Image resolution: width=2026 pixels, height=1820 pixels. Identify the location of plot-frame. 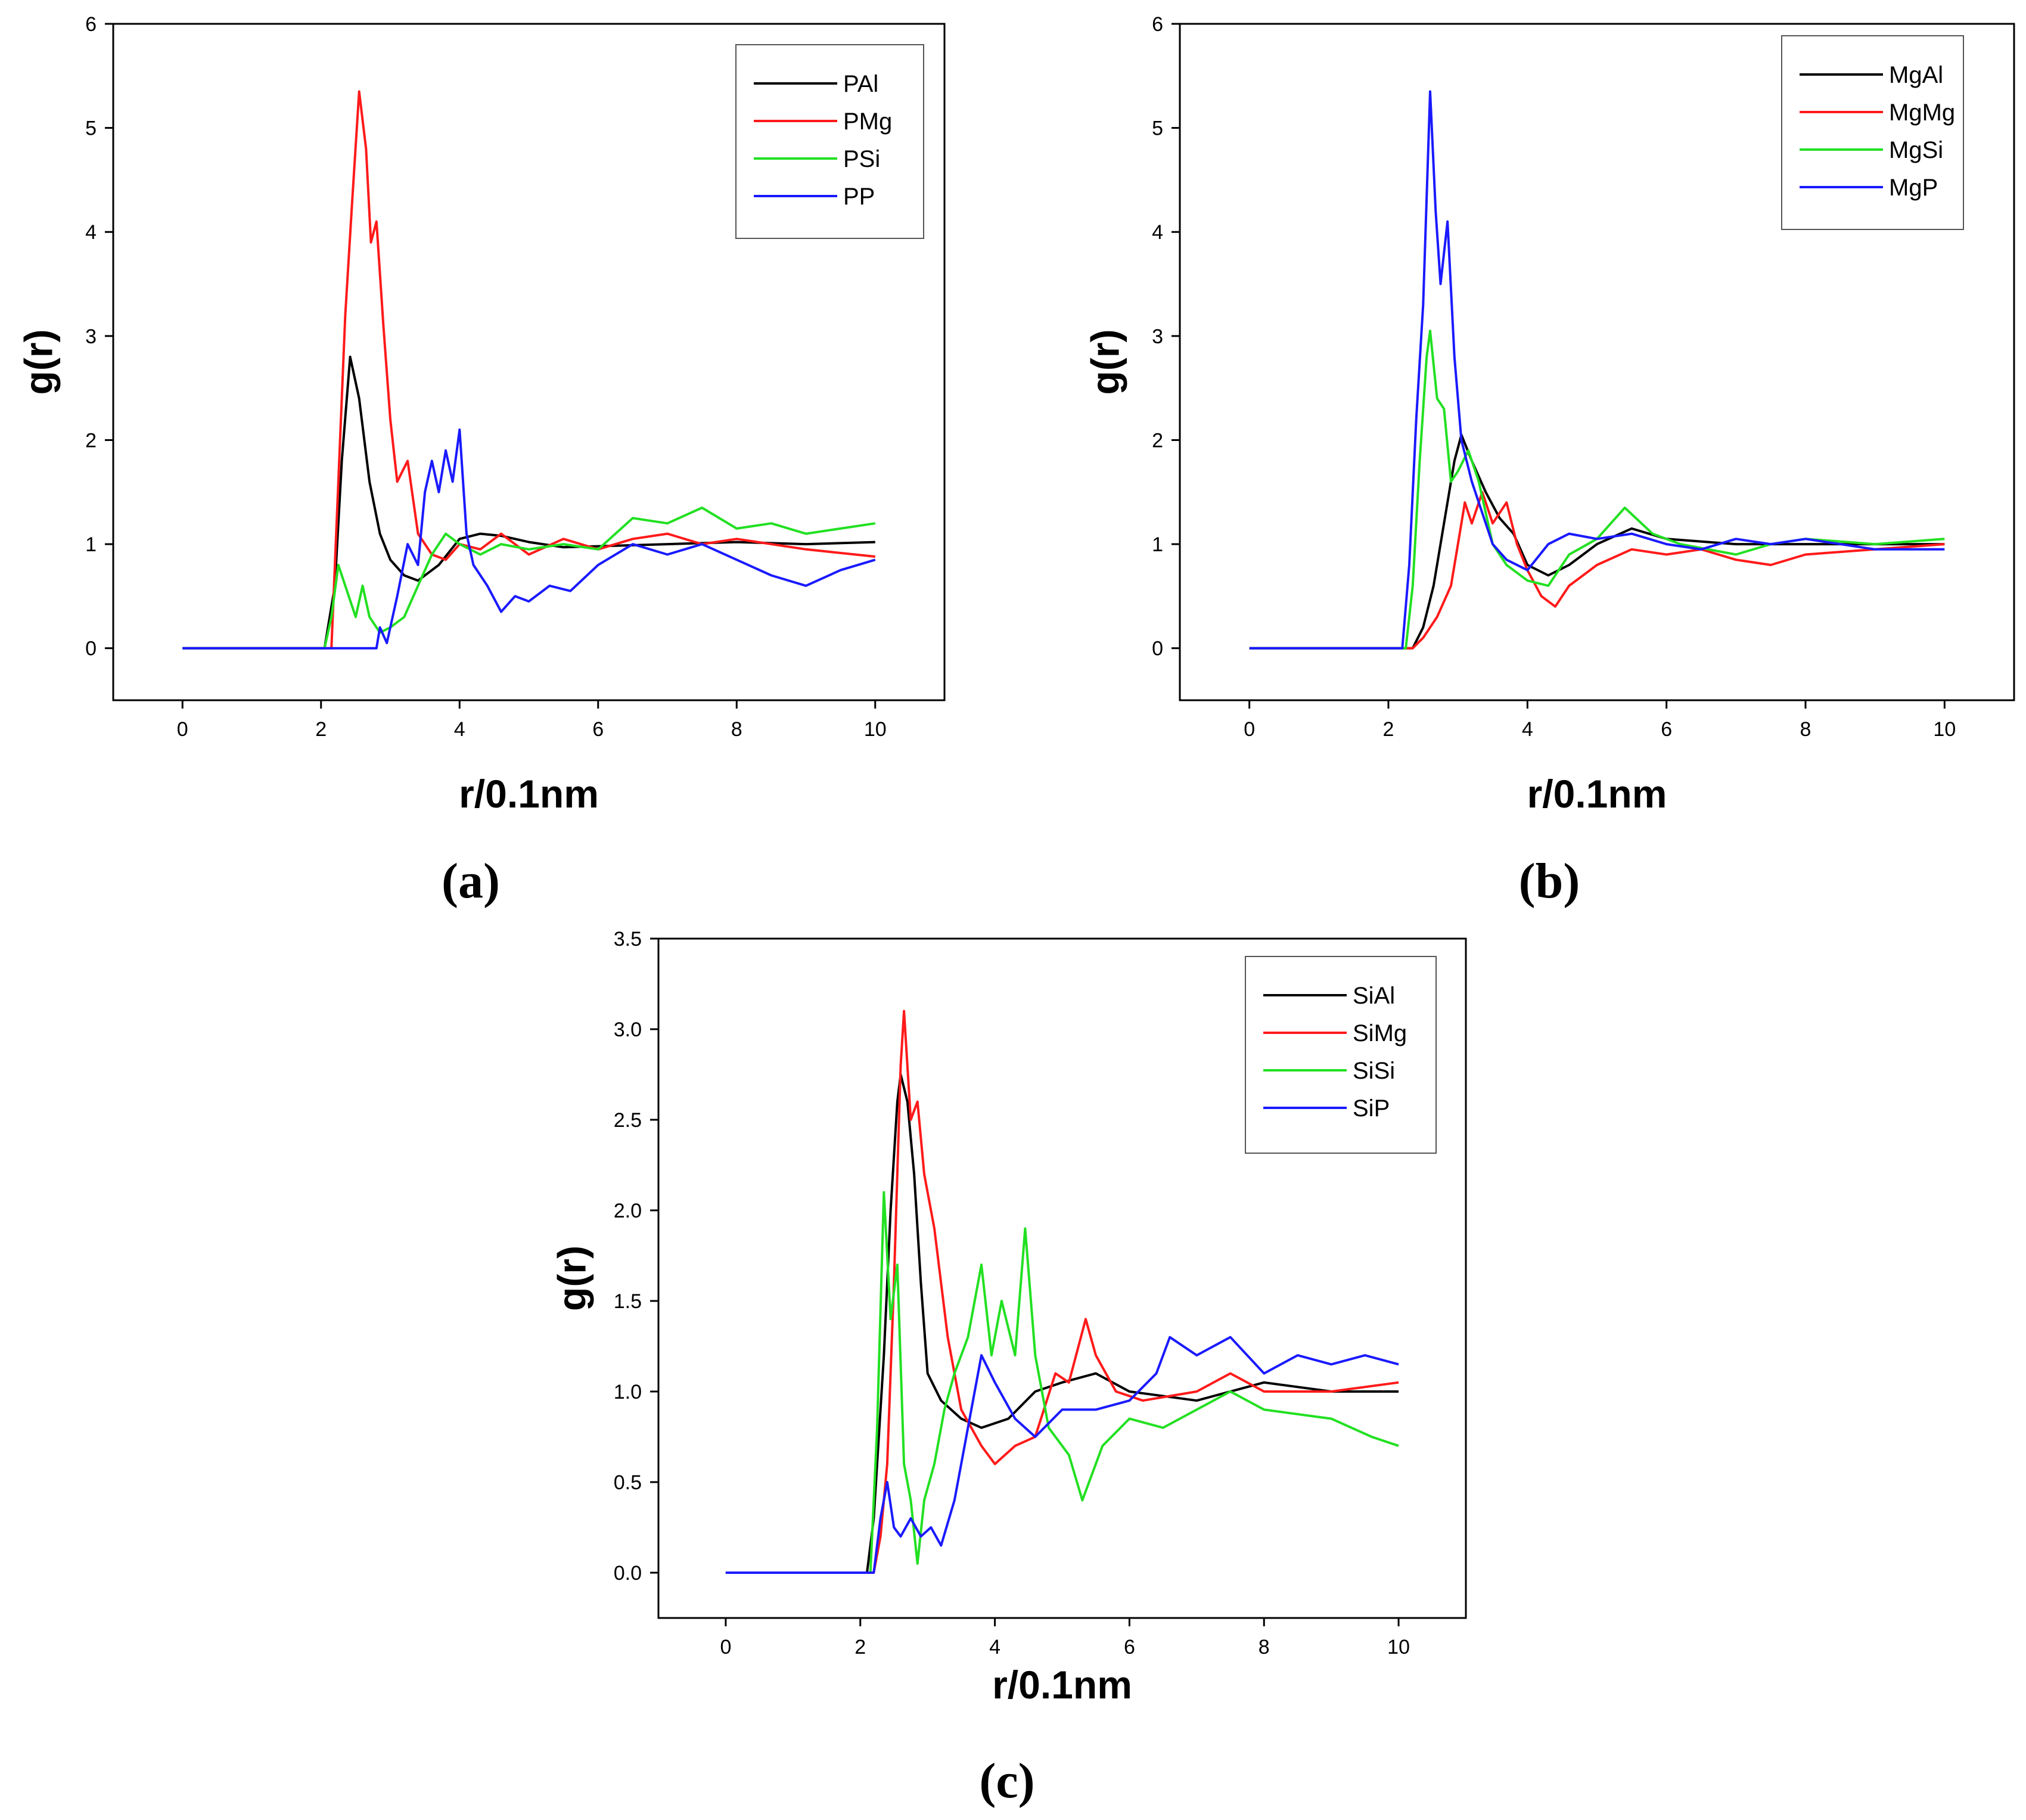
(1062, 1278).